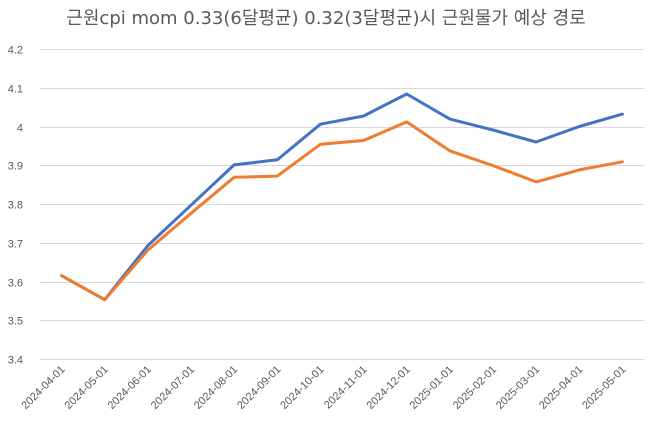 This screenshot has height=424, width=652. What do you see at coordinates (173, 388) in the screenshot?
I see `x-tick-label: 2024-07-01` at bounding box center [173, 388].